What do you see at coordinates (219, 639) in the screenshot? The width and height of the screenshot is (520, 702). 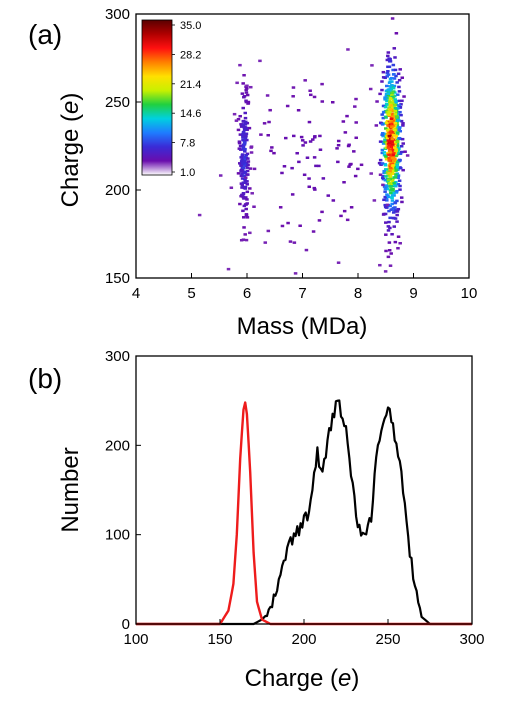 I see `x-tick-label: 150` at bounding box center [219, 639].